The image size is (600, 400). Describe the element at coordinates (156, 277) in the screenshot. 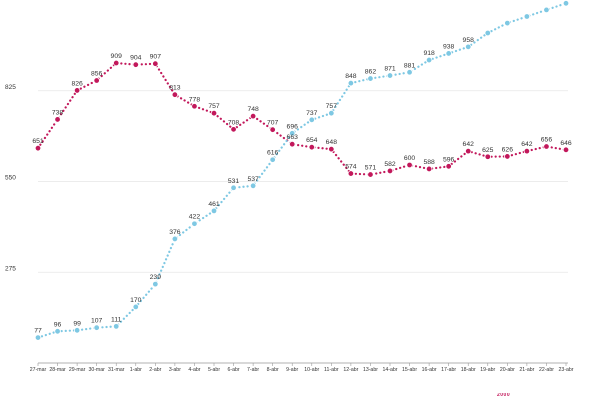

I see `series-1-data-label: 239` at that location.